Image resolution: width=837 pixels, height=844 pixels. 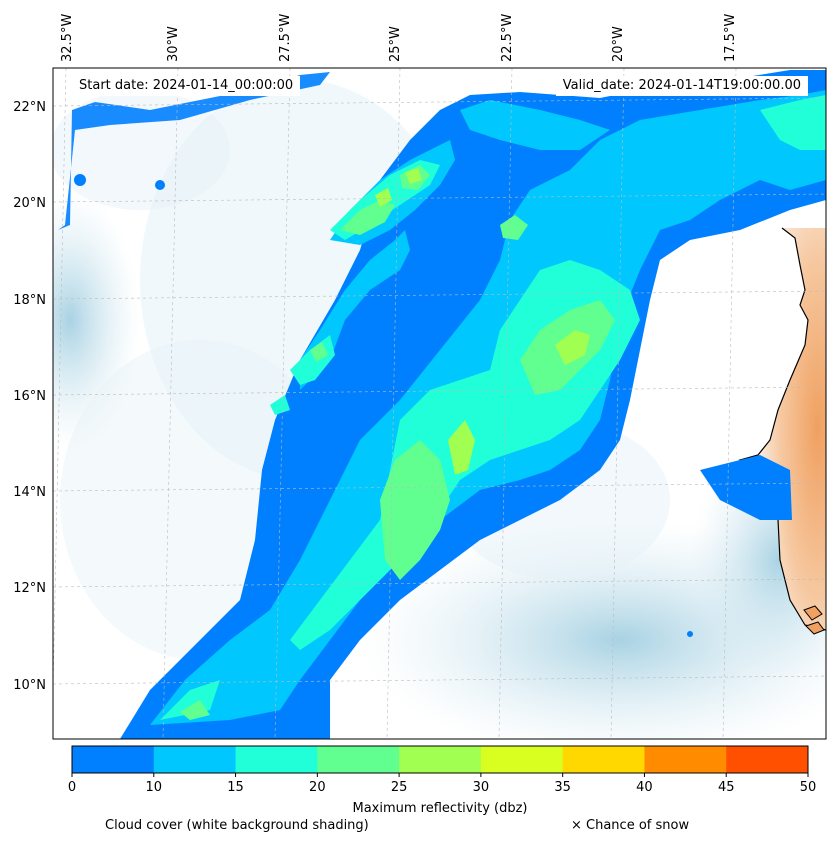 I want to click on colorbar-tick-label: 35, so click(x=562, y=787).